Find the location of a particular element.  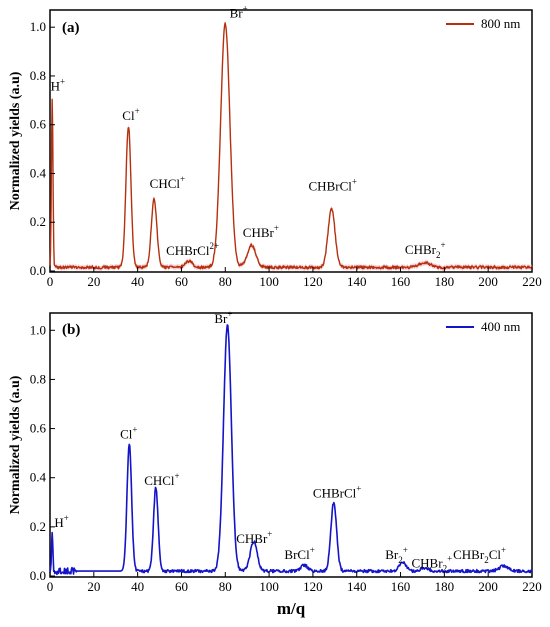

peak-label: Br2+ is located at coordinates (396, 555).